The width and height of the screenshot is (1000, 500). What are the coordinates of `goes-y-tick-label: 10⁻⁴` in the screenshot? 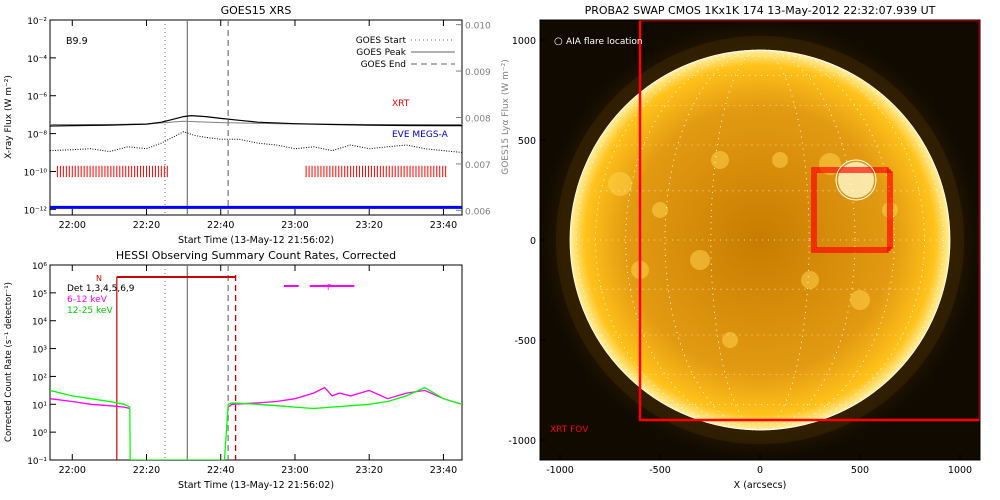 It's located at (37, 60).